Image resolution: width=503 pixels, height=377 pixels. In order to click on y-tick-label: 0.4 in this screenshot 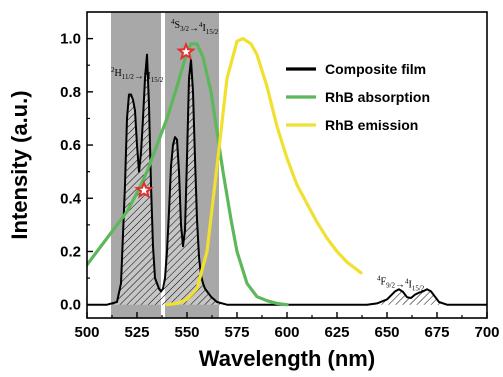, I will do `click(71, 198)`.